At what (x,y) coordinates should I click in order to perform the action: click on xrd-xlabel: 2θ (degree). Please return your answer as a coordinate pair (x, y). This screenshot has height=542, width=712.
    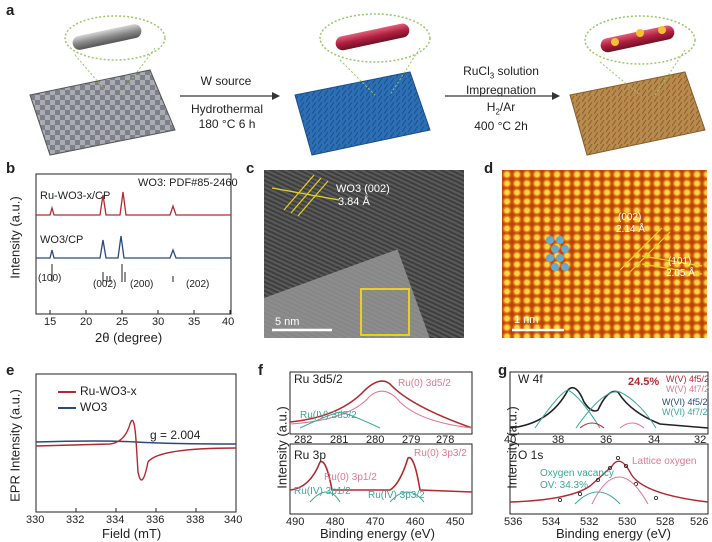
    Looking at the image, I should click on (129, 337).